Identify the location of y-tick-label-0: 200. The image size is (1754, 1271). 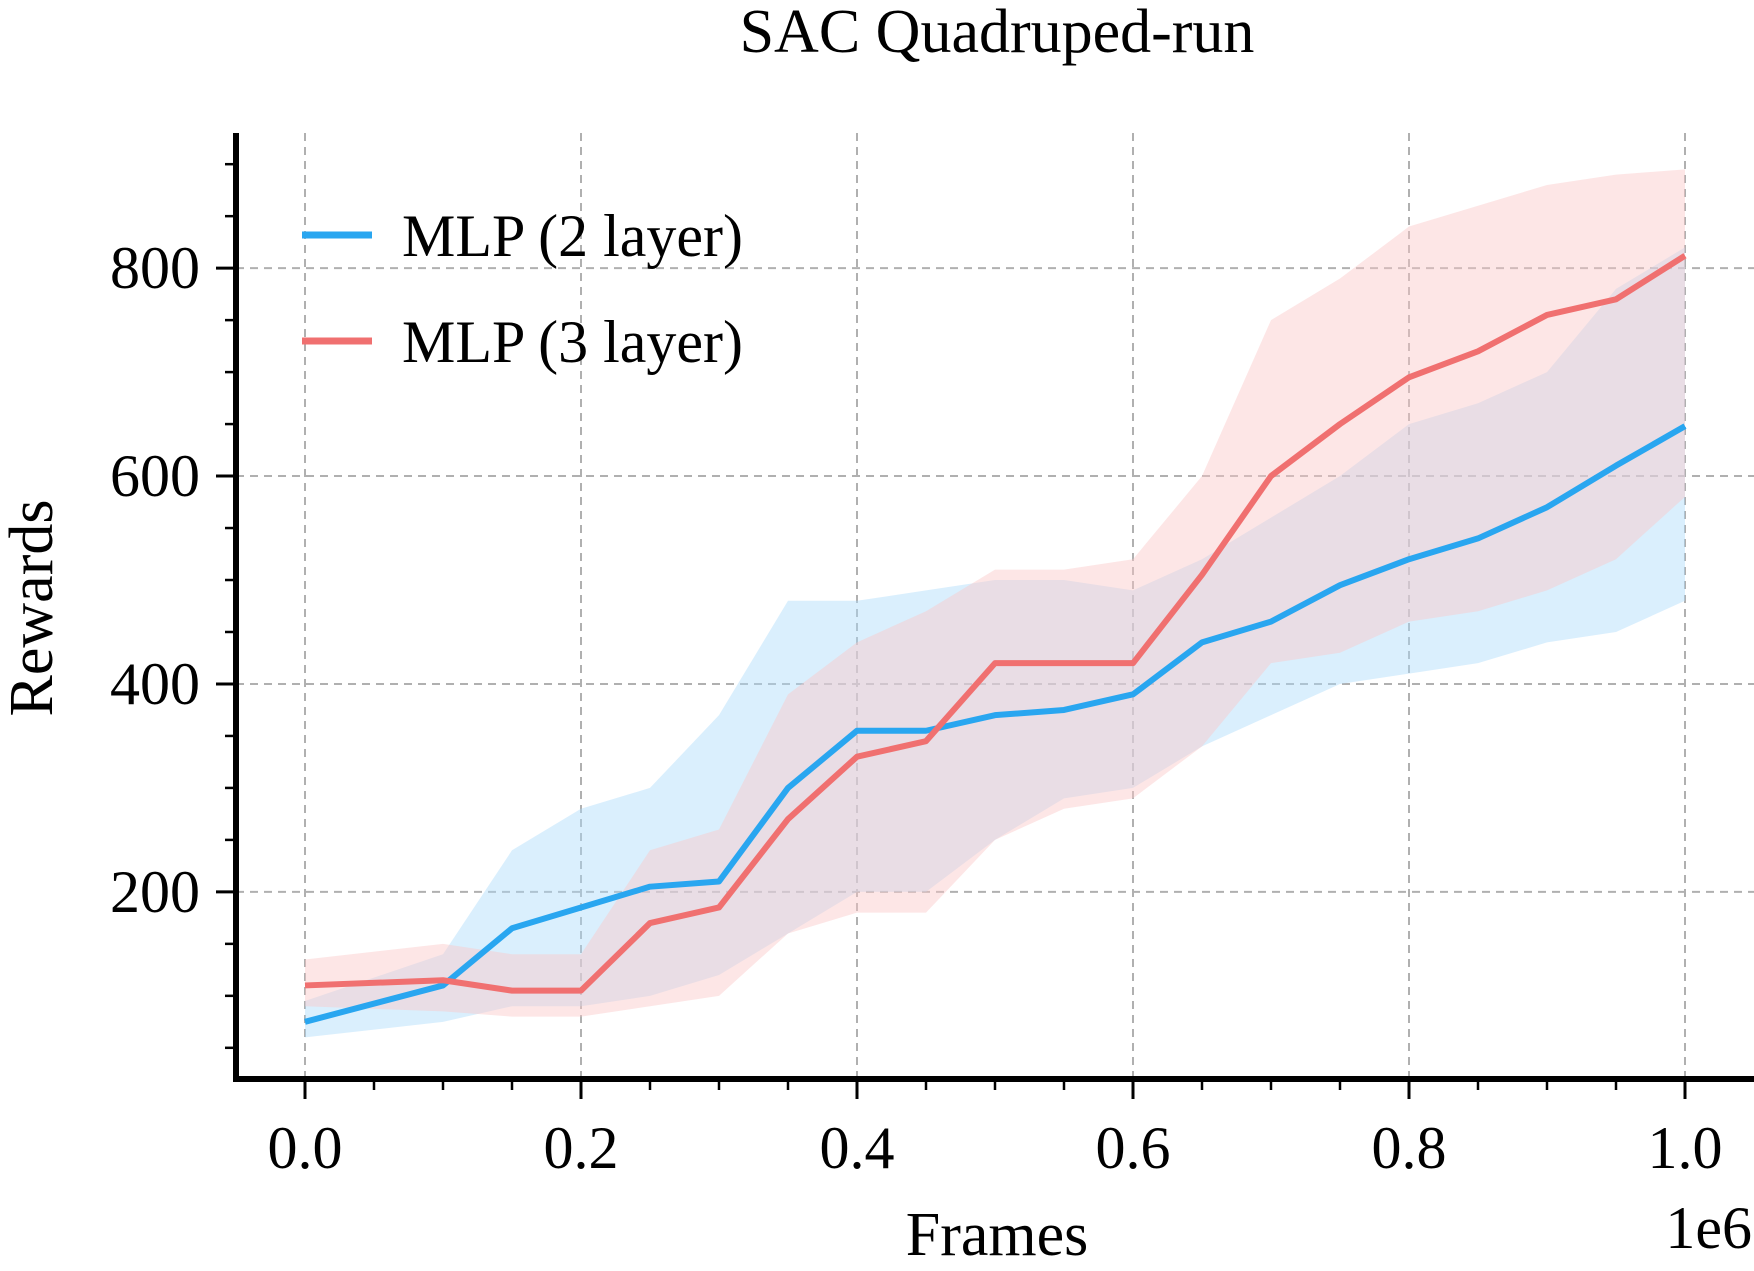
(155, 892).